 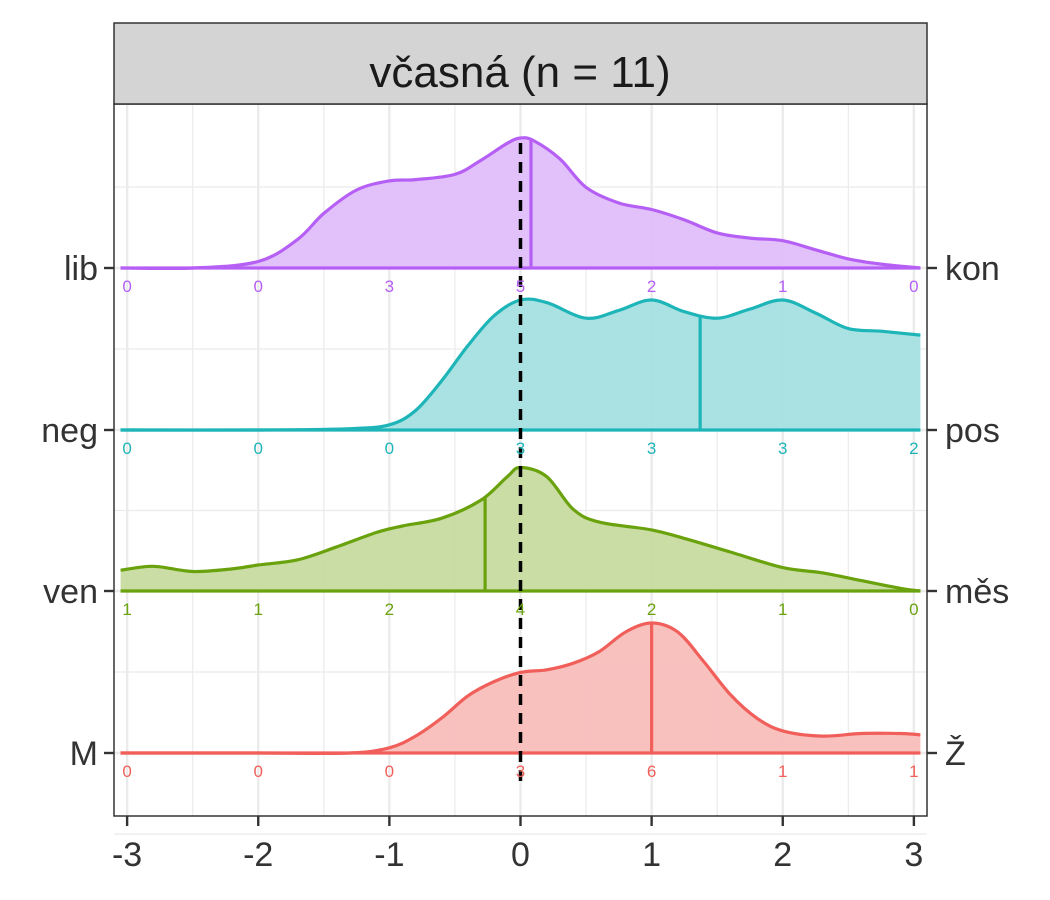 I want to click on y-label-left-lib: lib, so click(x=81, y=269).